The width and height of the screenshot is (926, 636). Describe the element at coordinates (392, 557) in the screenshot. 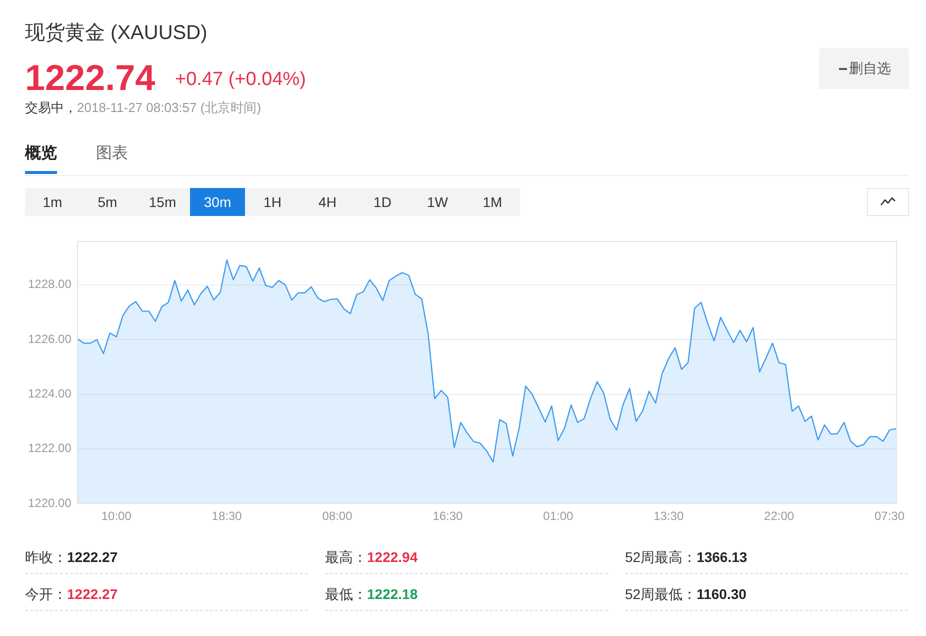

I see `text: 1222.94` at that location.